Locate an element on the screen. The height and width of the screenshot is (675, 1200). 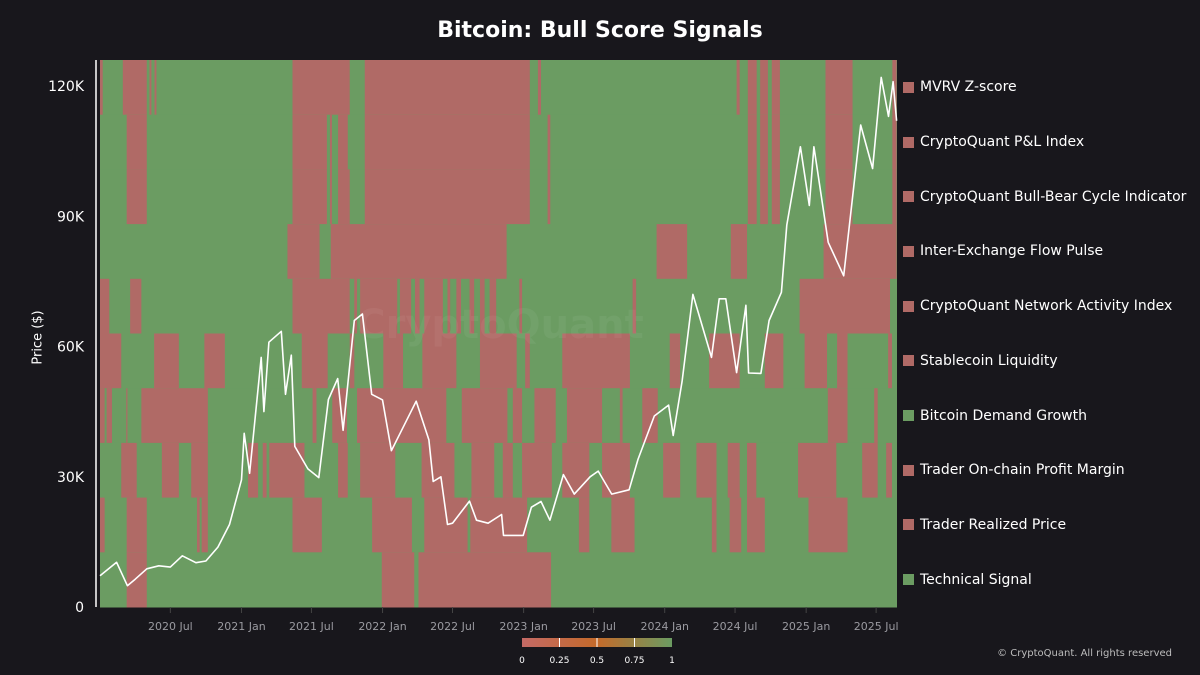
colorbar-tick-label: 0.25 is located at coordinates (559, 661).